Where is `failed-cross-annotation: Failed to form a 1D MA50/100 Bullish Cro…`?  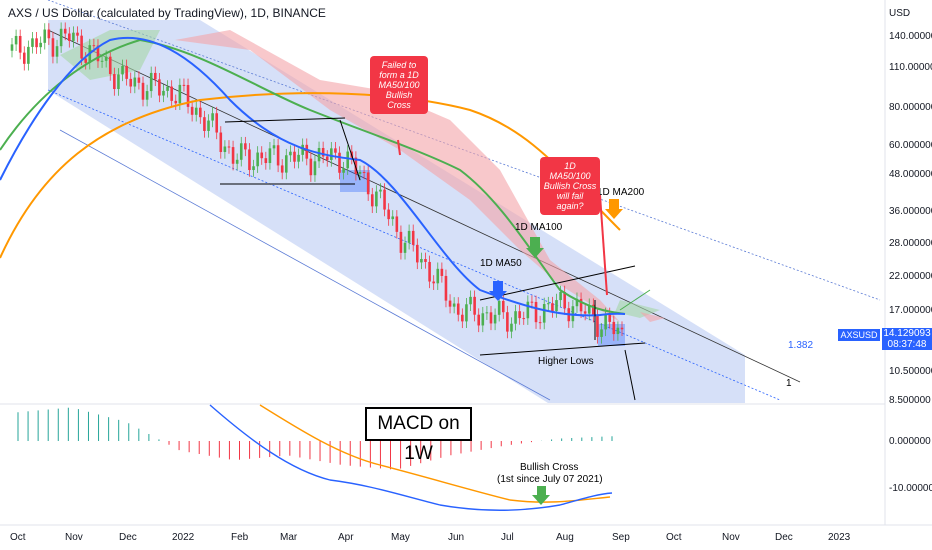 failed-cross-annotation: Failed to form a 1D MA50/100 Bullish Cro… is located at coordinates (399, 85).